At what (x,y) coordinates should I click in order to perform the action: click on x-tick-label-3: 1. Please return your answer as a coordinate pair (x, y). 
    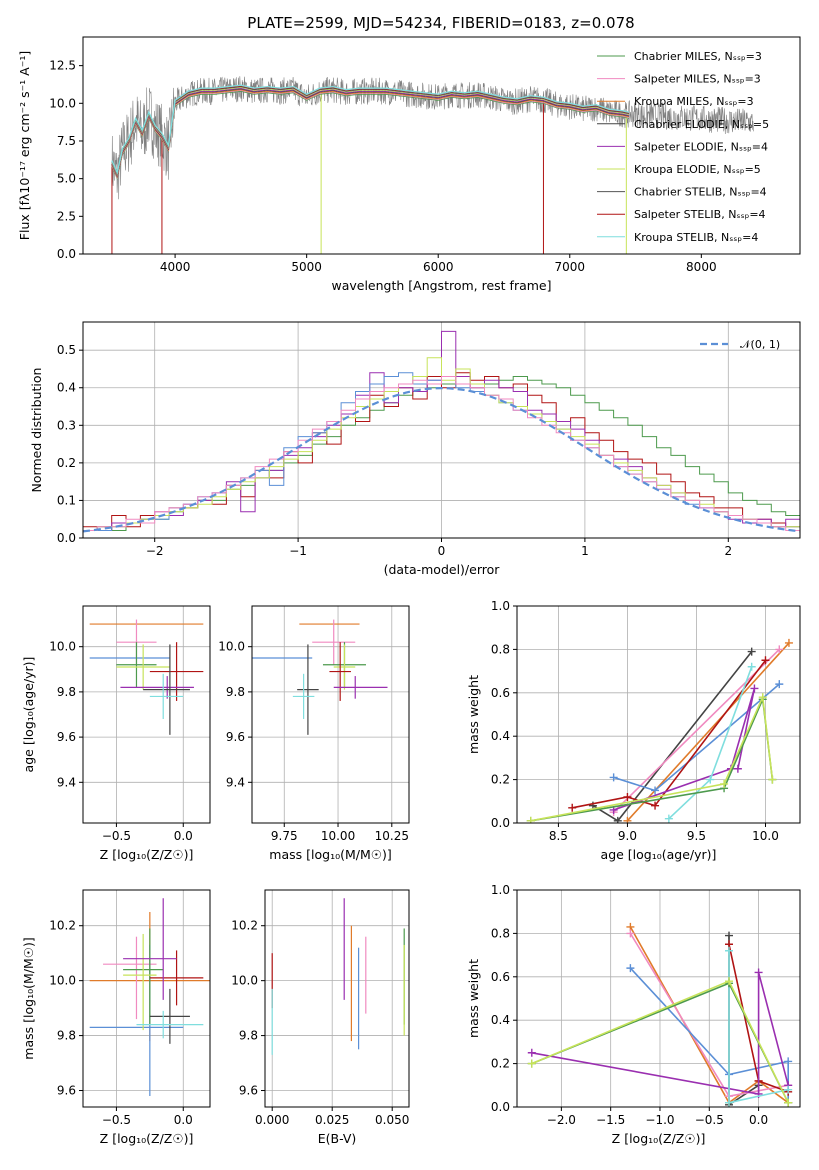
    Looking at the image, I should click on (585, 551).